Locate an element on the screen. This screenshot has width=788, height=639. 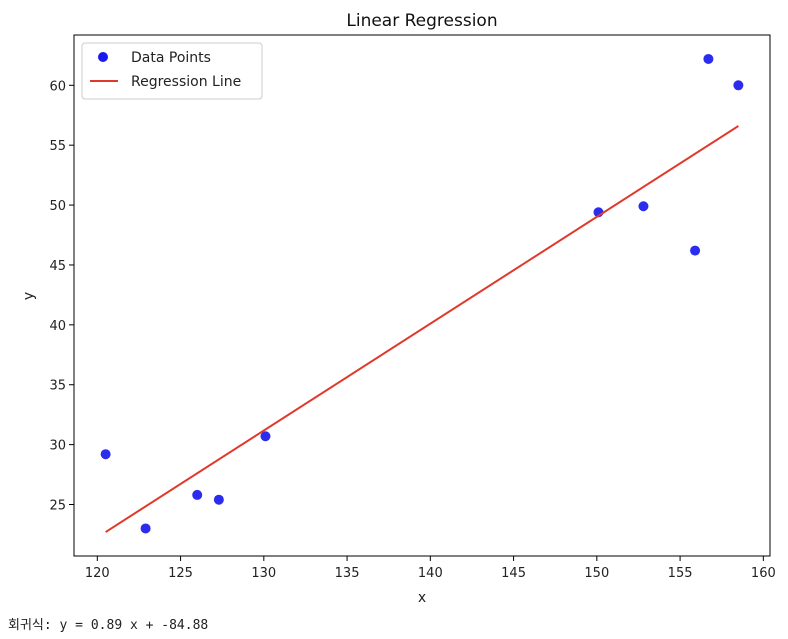
x-tick-label: 125 is located at coordinates (180, 573).